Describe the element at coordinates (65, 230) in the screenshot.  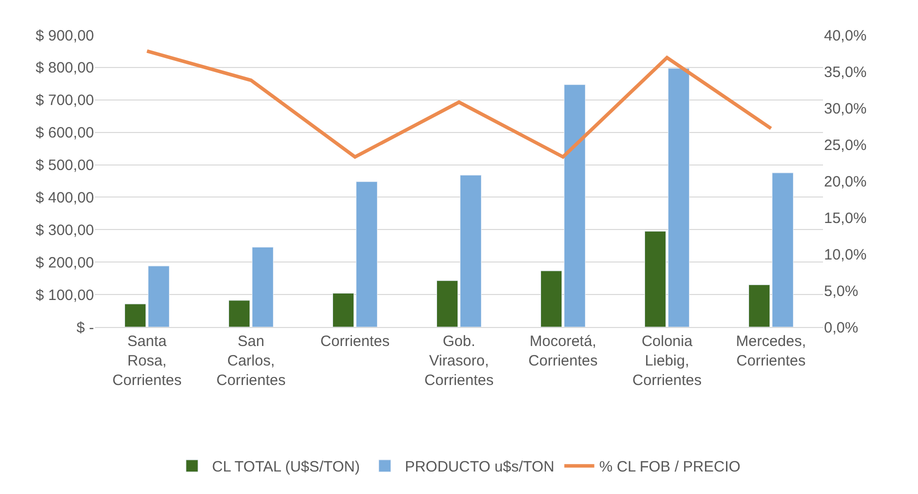
I see `y-tick-label: $ 300,00` at that location.